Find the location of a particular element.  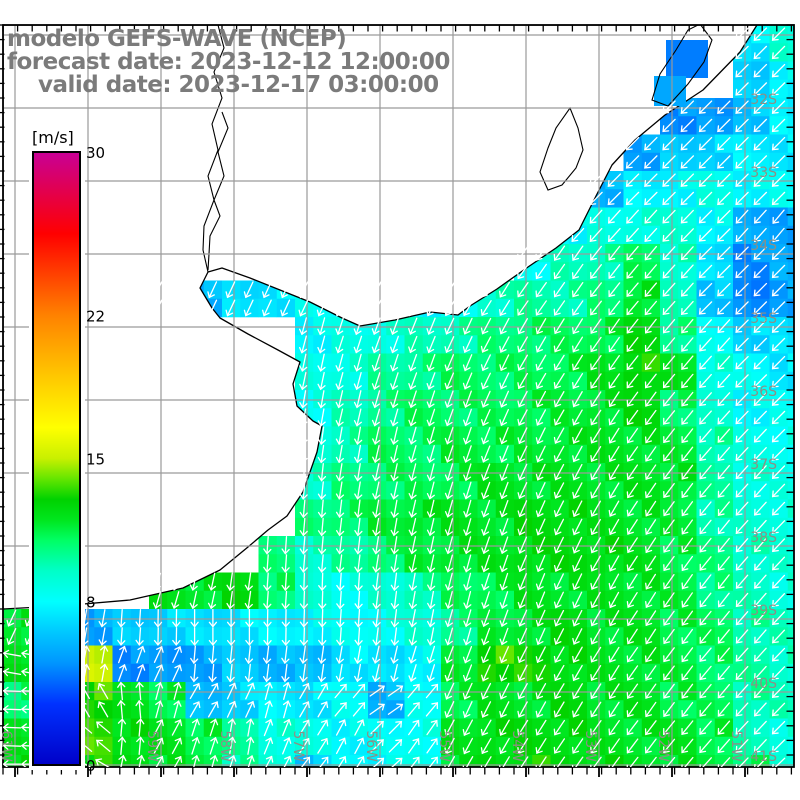

lon-label-55W: 55W is located at coordinates (444, 746).